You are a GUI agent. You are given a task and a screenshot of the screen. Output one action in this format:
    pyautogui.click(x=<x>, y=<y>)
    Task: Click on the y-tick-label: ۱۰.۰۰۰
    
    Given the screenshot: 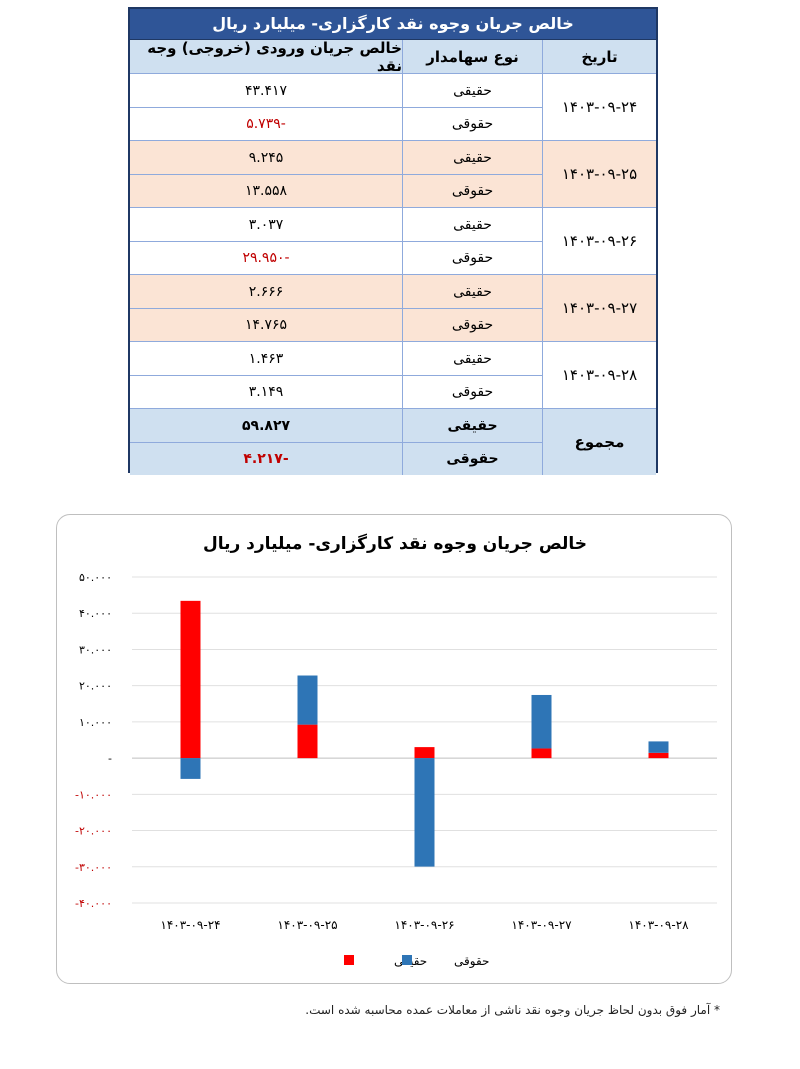 What is the action you would take?
    pyautogui.click(x=95, y=722)
    